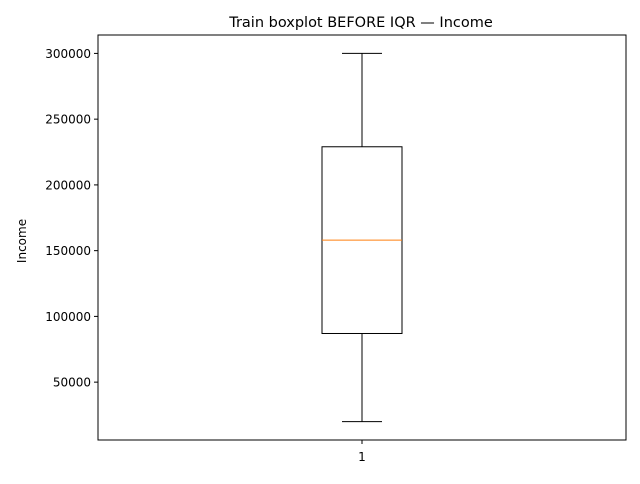 The image size is (640, 484). Describe the element at coordinates (68, 251) in the screenshot. I see `y-tick-label: 150000` at that location.